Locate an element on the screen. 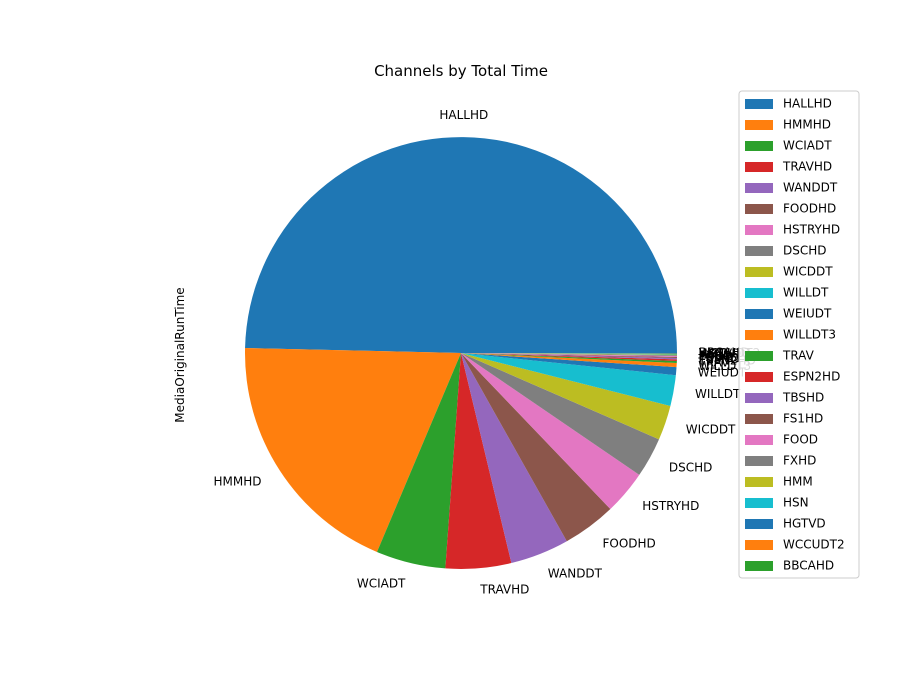 This screenshot has width=900, height=700. legend-swatch-wicddt is located at coordinates (759, 272).